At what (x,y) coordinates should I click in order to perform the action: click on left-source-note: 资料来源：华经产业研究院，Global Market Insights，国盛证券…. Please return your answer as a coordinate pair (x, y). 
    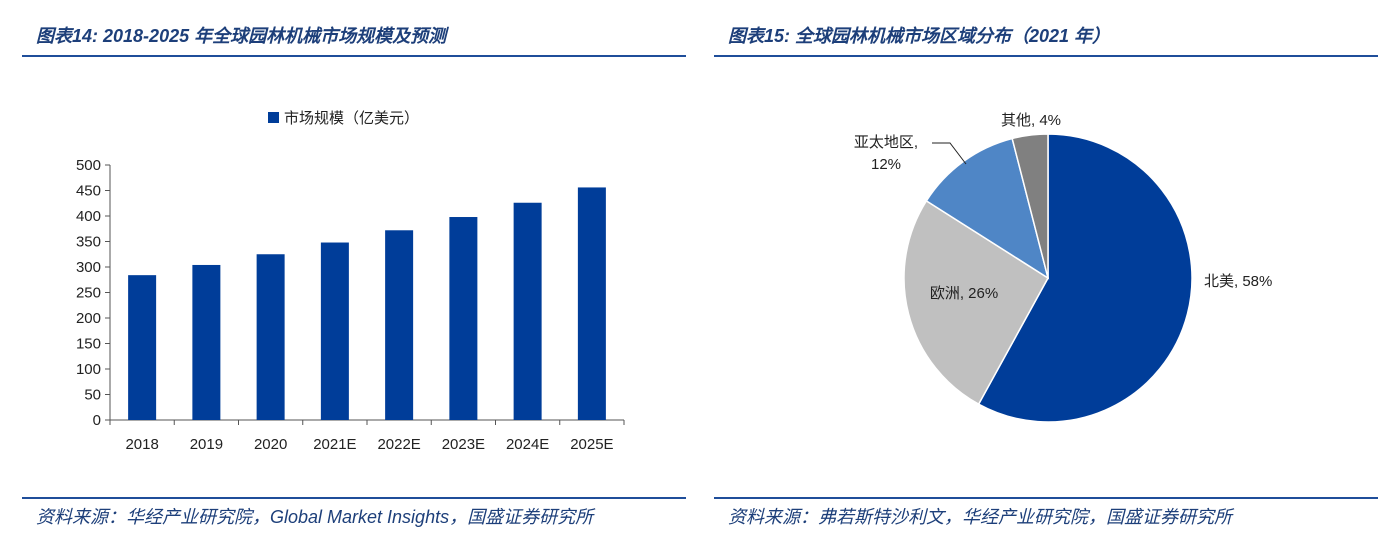
    Looking at the image, I should click on (315, 517).